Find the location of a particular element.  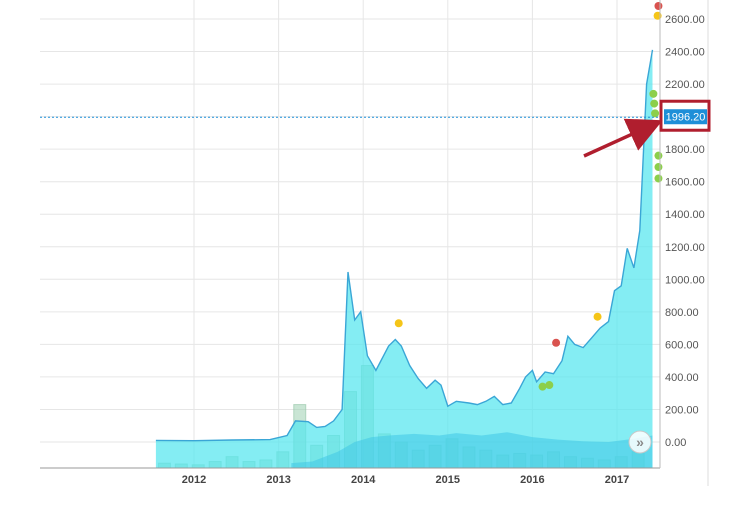

current-value-label-bg is located at coordinates (685, 117).